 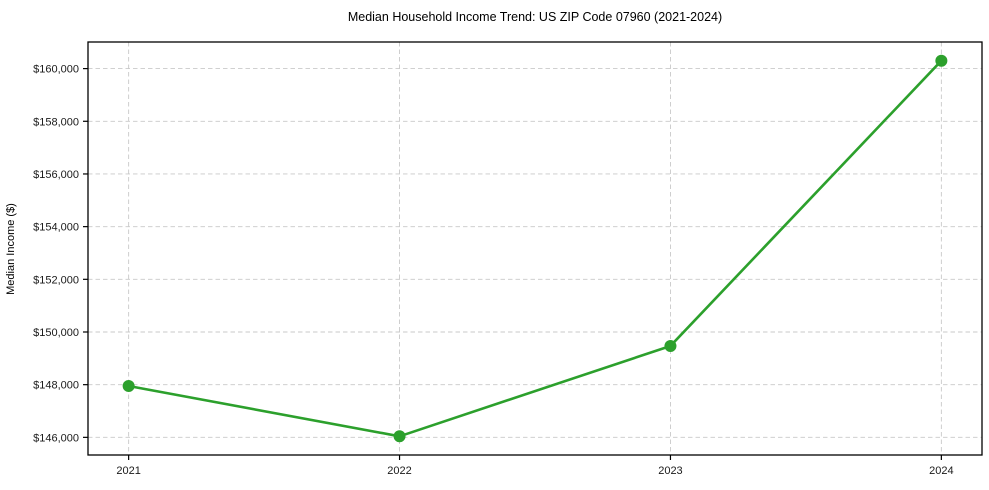 What do you see at coordinates (56, 228) in the screenshot?
I see `y-tick-label: $154,000` at bounding box center [56, 228].